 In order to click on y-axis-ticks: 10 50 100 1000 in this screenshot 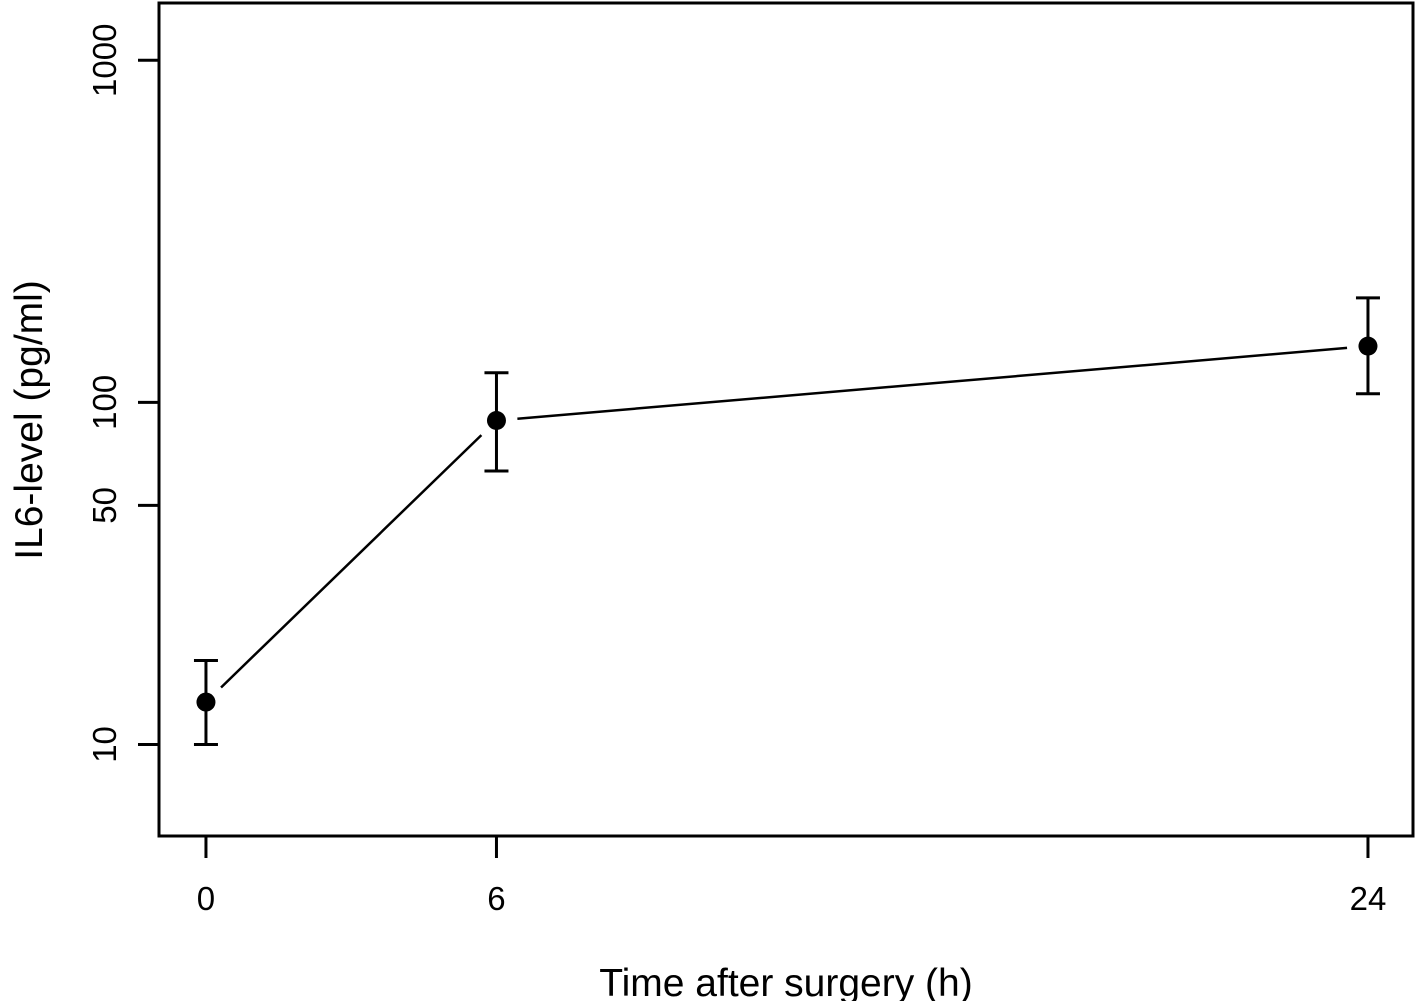, I will do `click(122, 393)`.